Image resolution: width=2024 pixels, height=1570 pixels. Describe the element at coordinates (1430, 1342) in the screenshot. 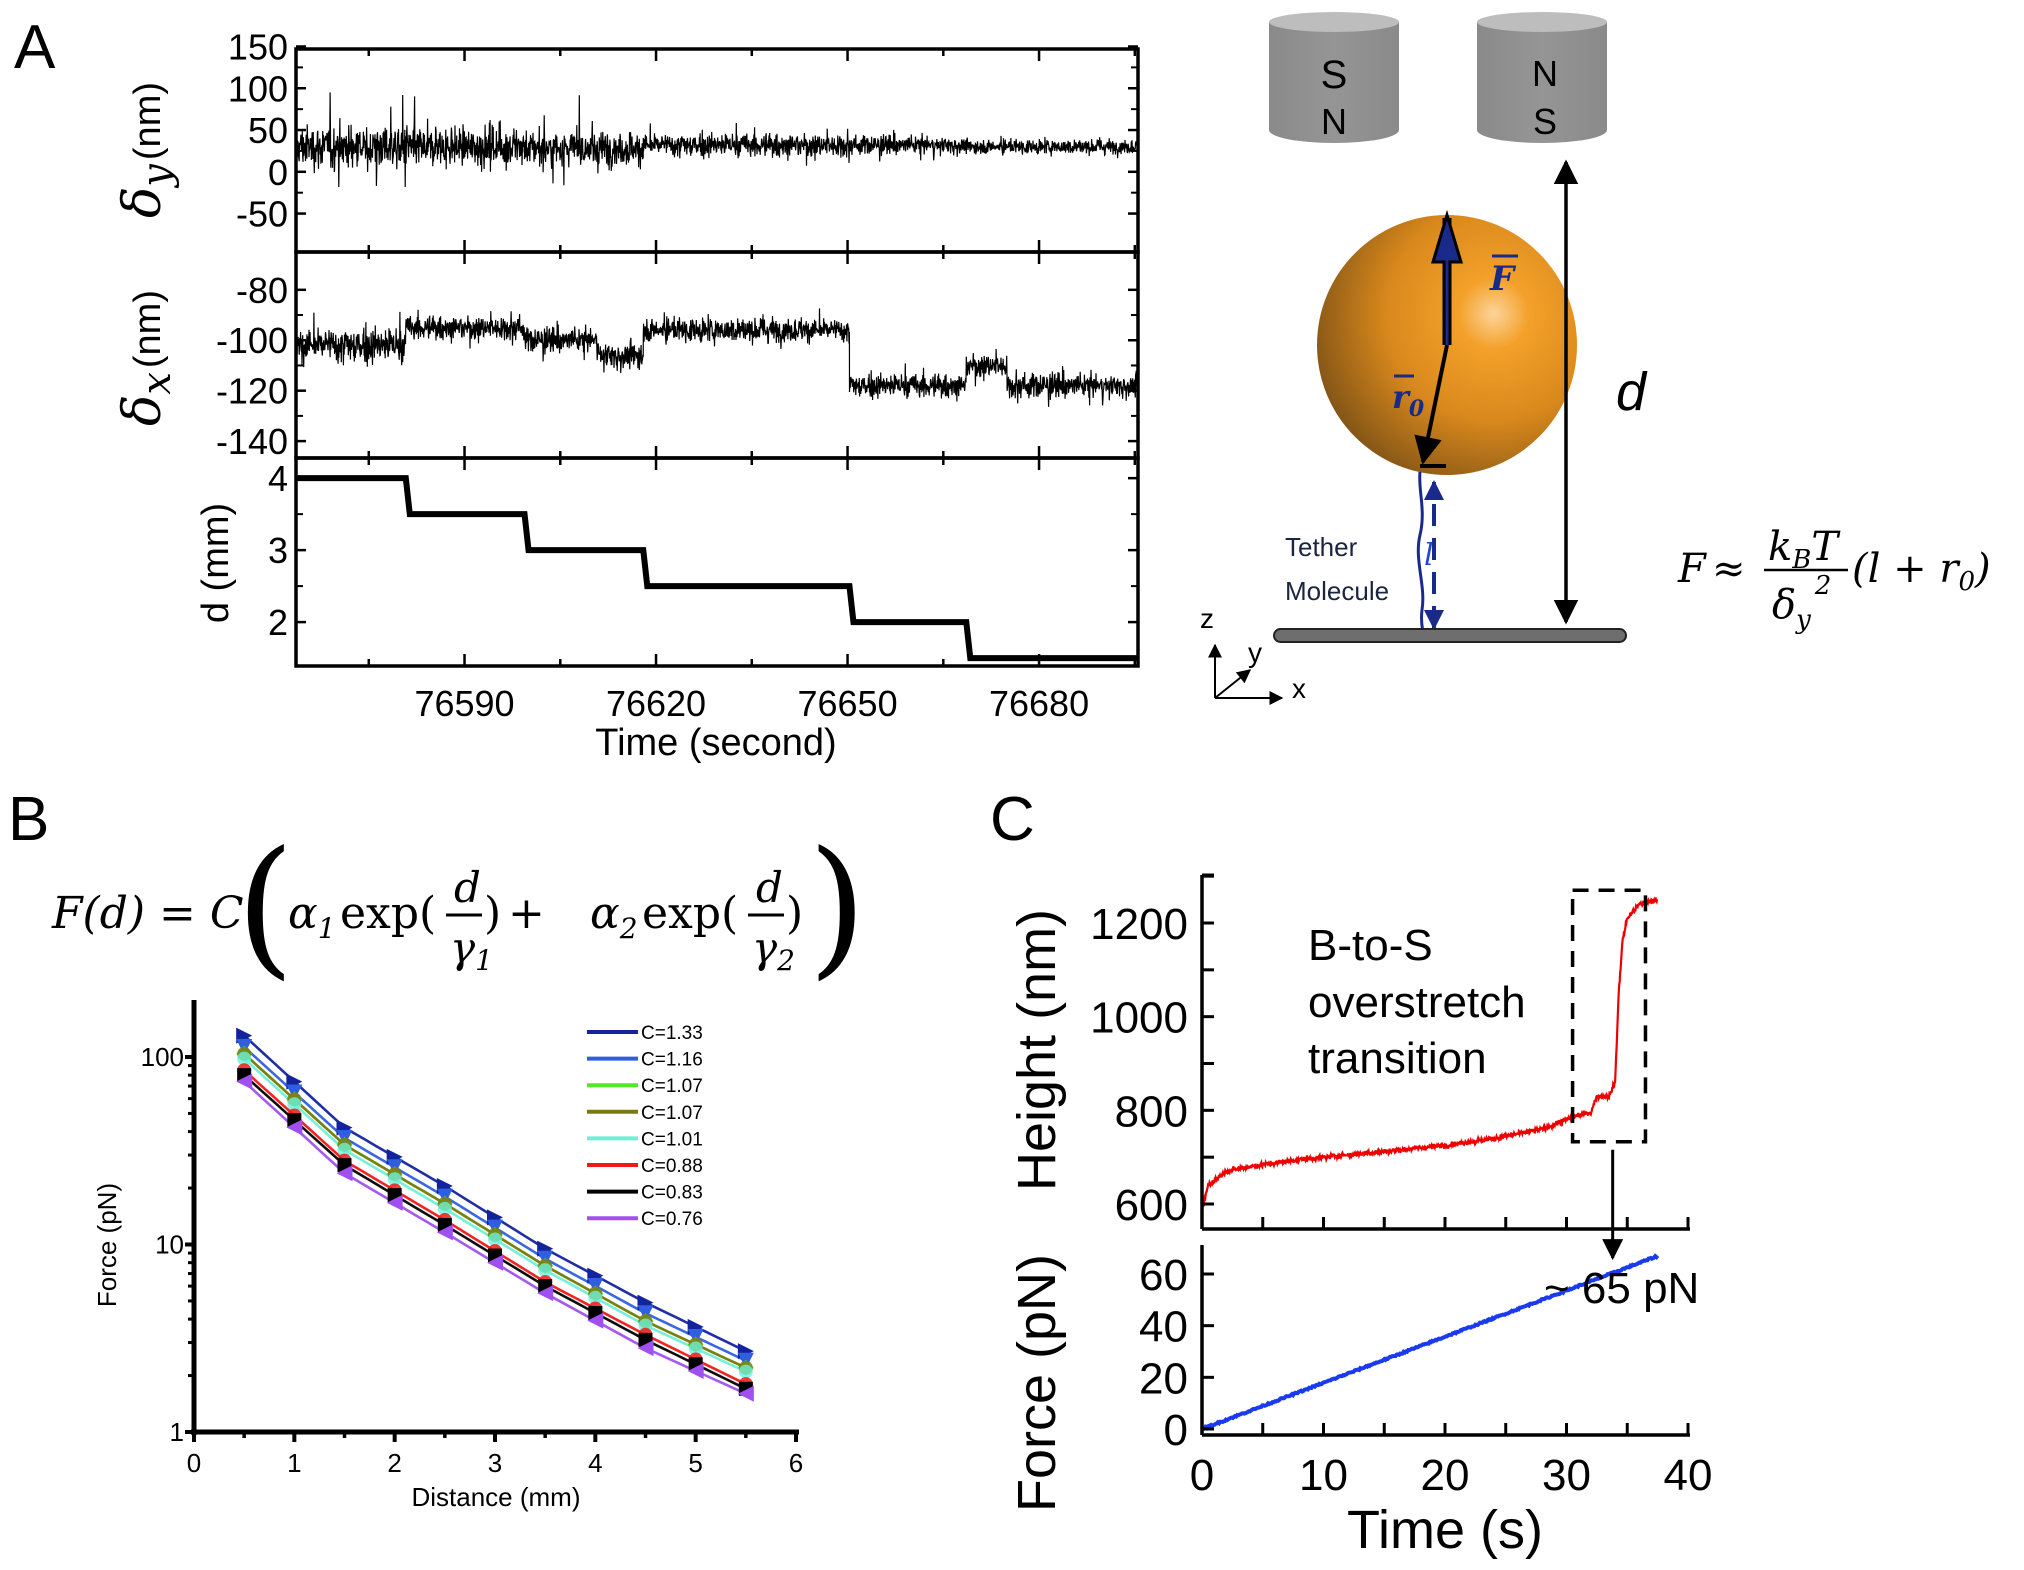

I see `force-trace` at that location.